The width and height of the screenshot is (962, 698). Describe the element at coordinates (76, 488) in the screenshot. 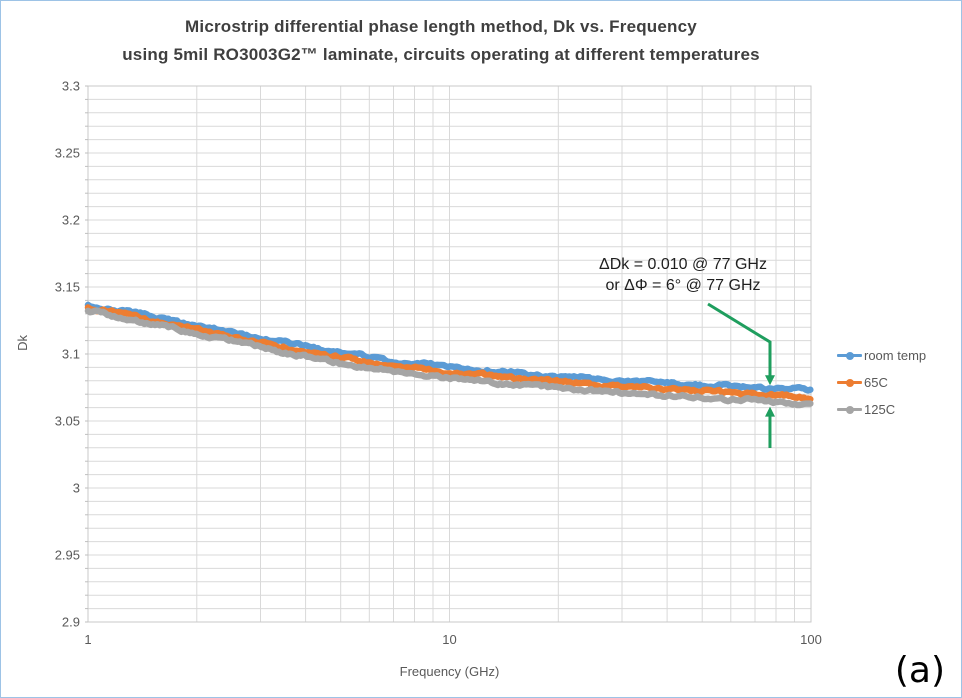

I see `y-tick-label: 3` at that location.